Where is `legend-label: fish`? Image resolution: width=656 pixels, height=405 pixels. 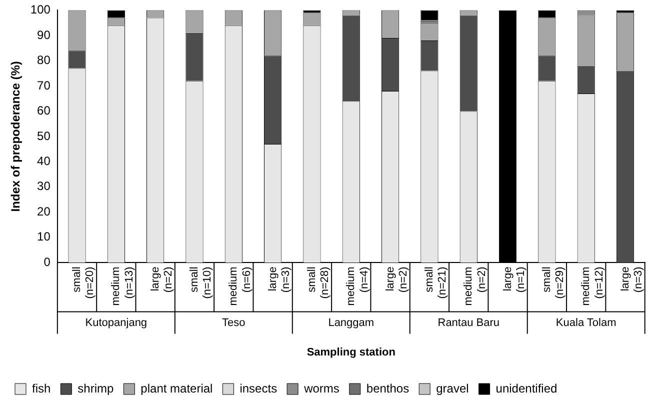 legend-label: fish is located at coordinates (41, 388).